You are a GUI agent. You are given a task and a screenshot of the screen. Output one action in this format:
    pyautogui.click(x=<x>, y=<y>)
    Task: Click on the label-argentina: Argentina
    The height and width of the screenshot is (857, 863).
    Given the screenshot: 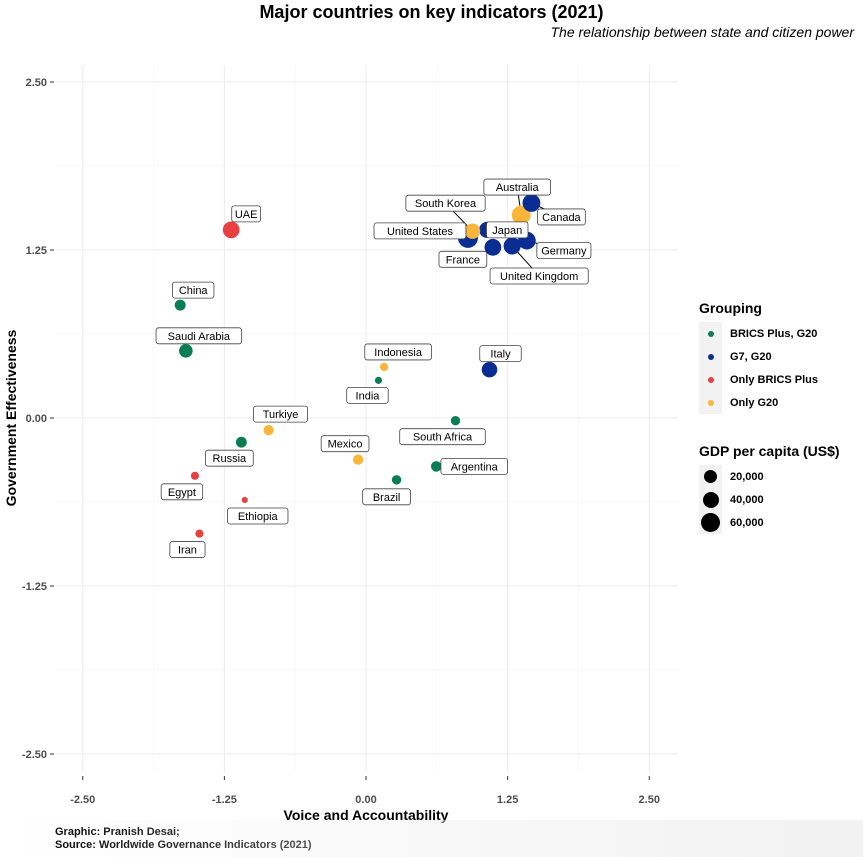 What is the action you would take?
    pyautogui.click(x=474, y=466)
    